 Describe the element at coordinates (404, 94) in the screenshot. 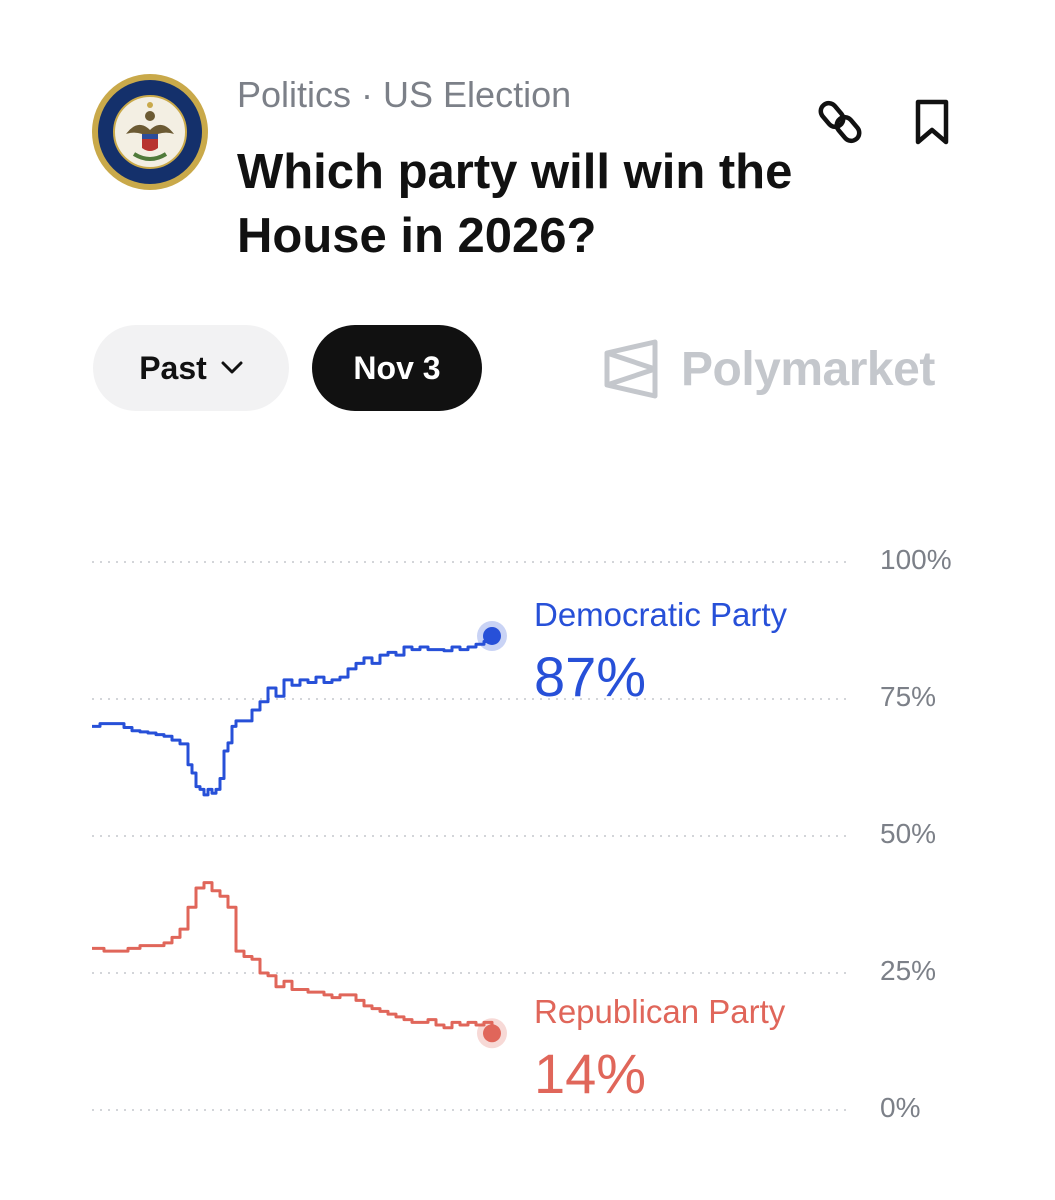

I see `market-category: Politics · US Election` at that location.